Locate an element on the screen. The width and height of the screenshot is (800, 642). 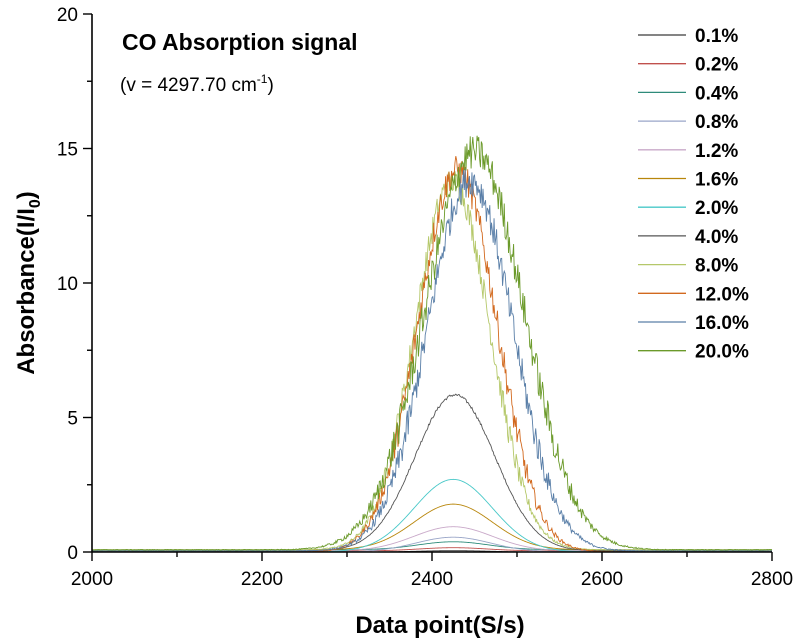
y-axis-title-main: Absorbance(I/I is located at coordinates (26, 291).